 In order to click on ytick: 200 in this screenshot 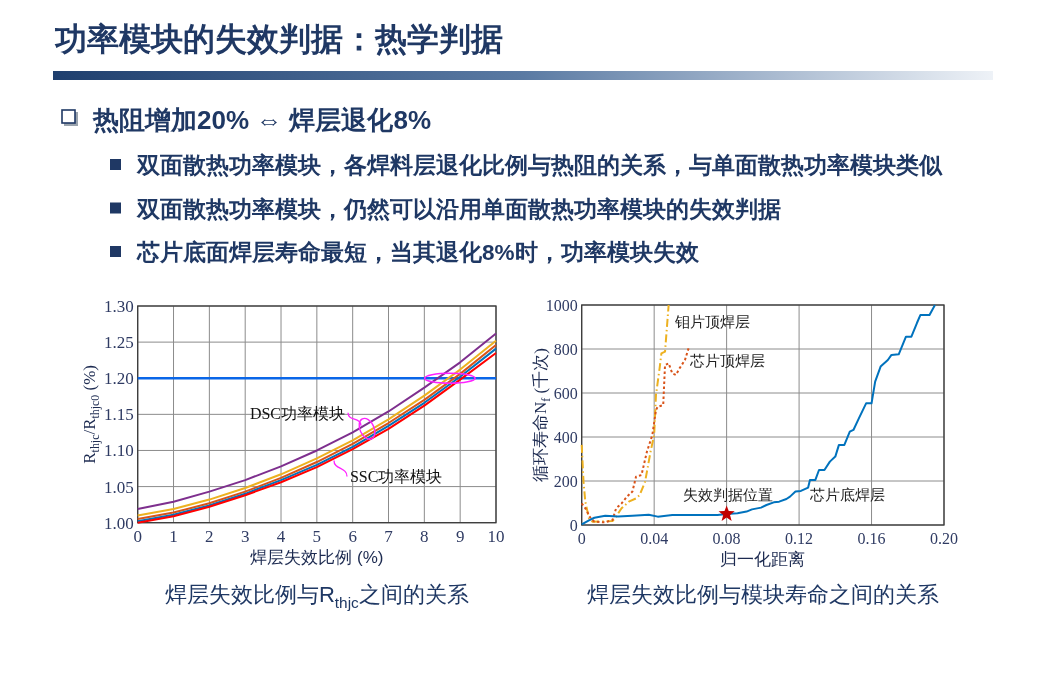, I will do `click(565, 481)`.